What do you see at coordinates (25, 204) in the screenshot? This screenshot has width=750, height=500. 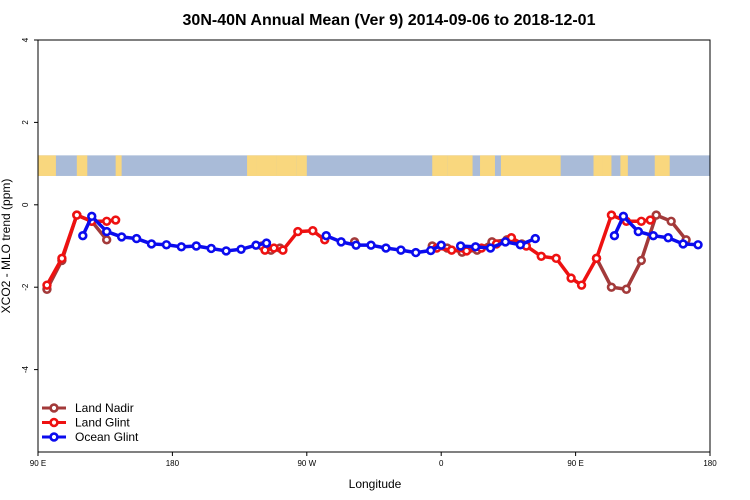 I see `y-tick-label: 0` at bounding box center [25, 204].